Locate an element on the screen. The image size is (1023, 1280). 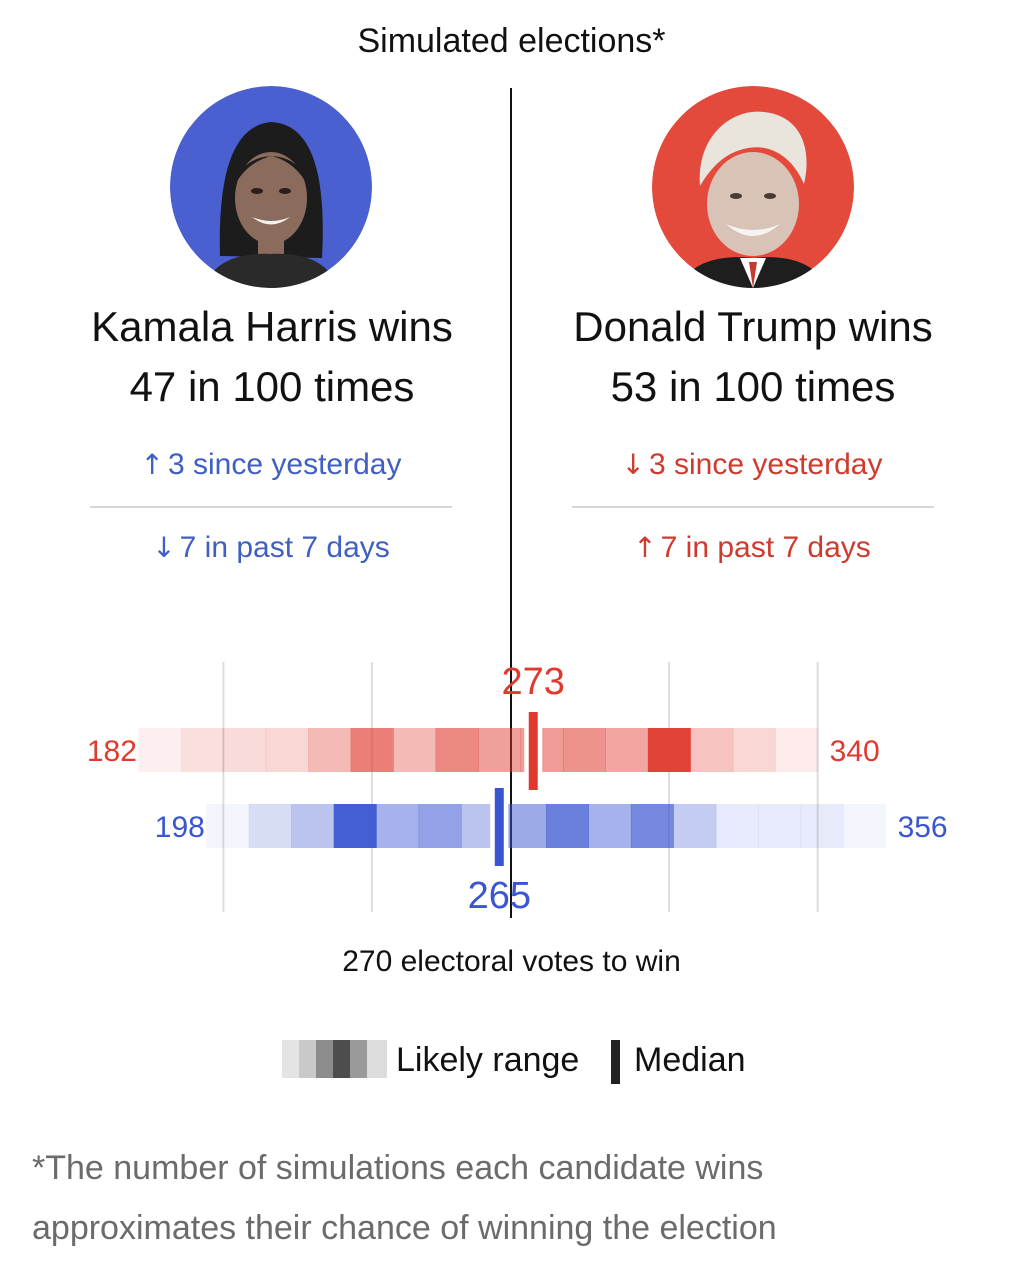
trump-change-week: ↑ 7 in past 7 days is located at coordinates (752, 548).